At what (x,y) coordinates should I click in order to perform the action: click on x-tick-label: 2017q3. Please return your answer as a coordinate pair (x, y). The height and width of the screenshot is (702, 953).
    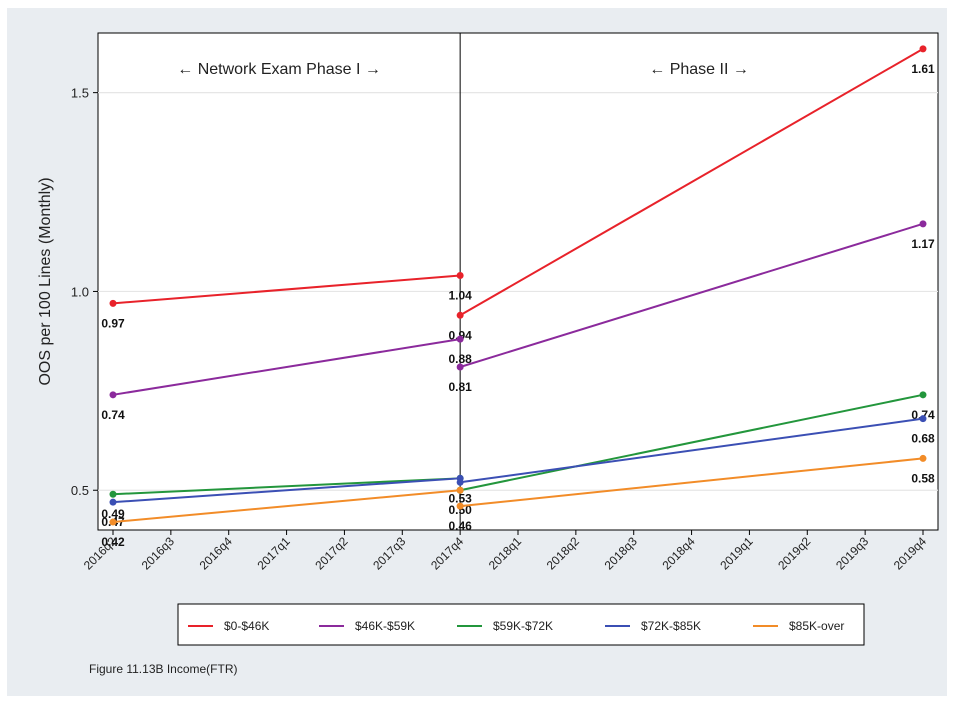
    Looking at the image, I should click on (389, 553).